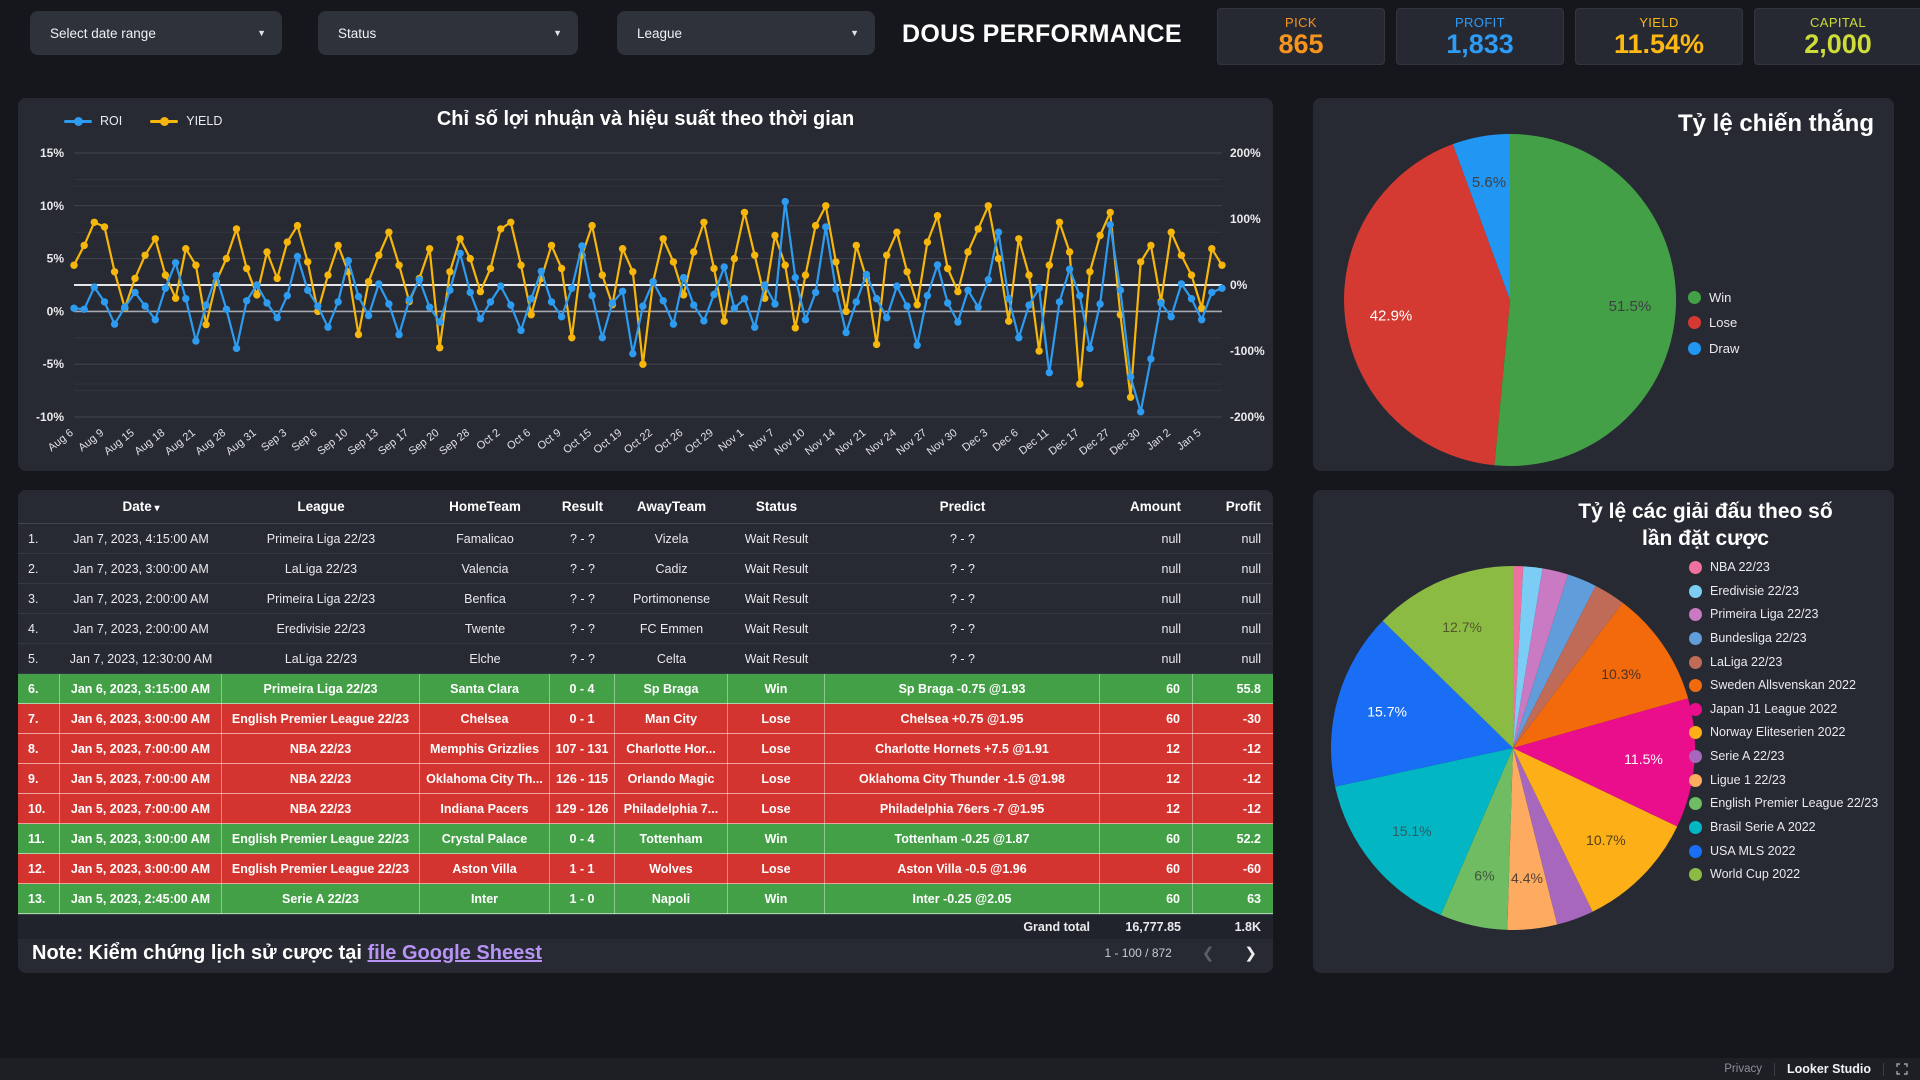 The image size is (1920, 1080). Describe the element at coordinates (180, 442) in the screenshot. I see `svg-text: Aug 21` at that location.